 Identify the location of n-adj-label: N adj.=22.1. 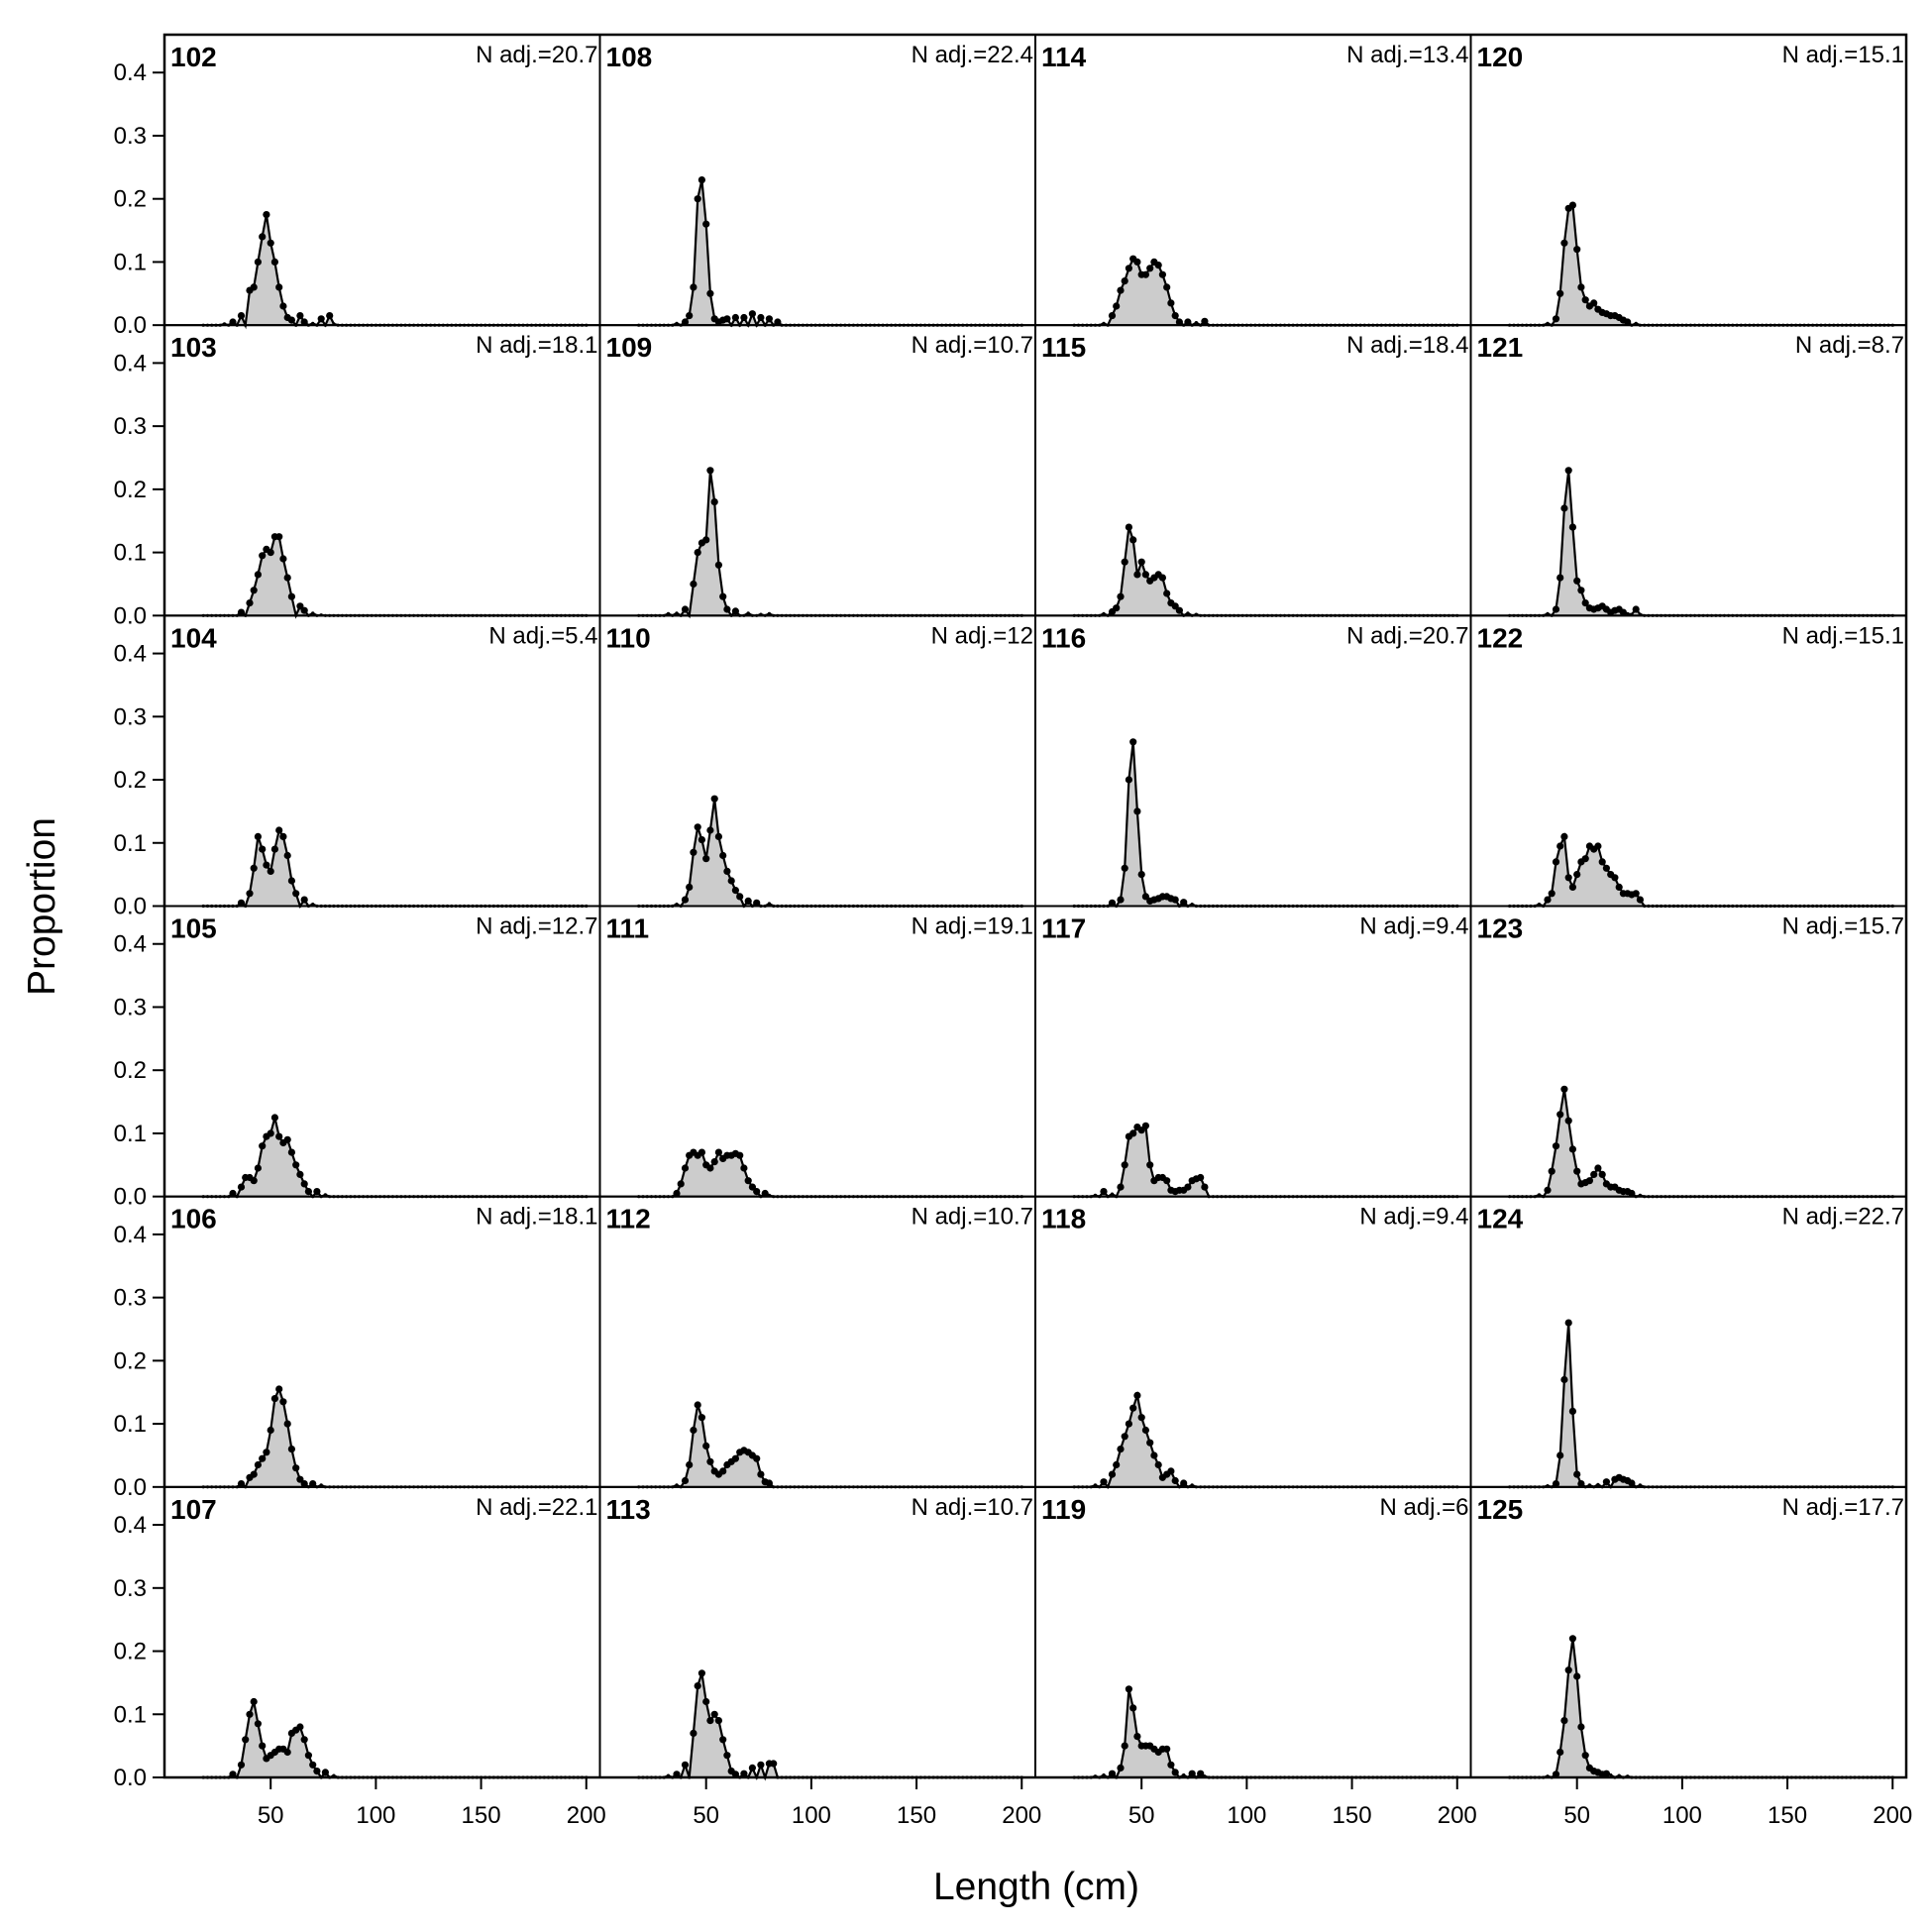
(536, 1508).